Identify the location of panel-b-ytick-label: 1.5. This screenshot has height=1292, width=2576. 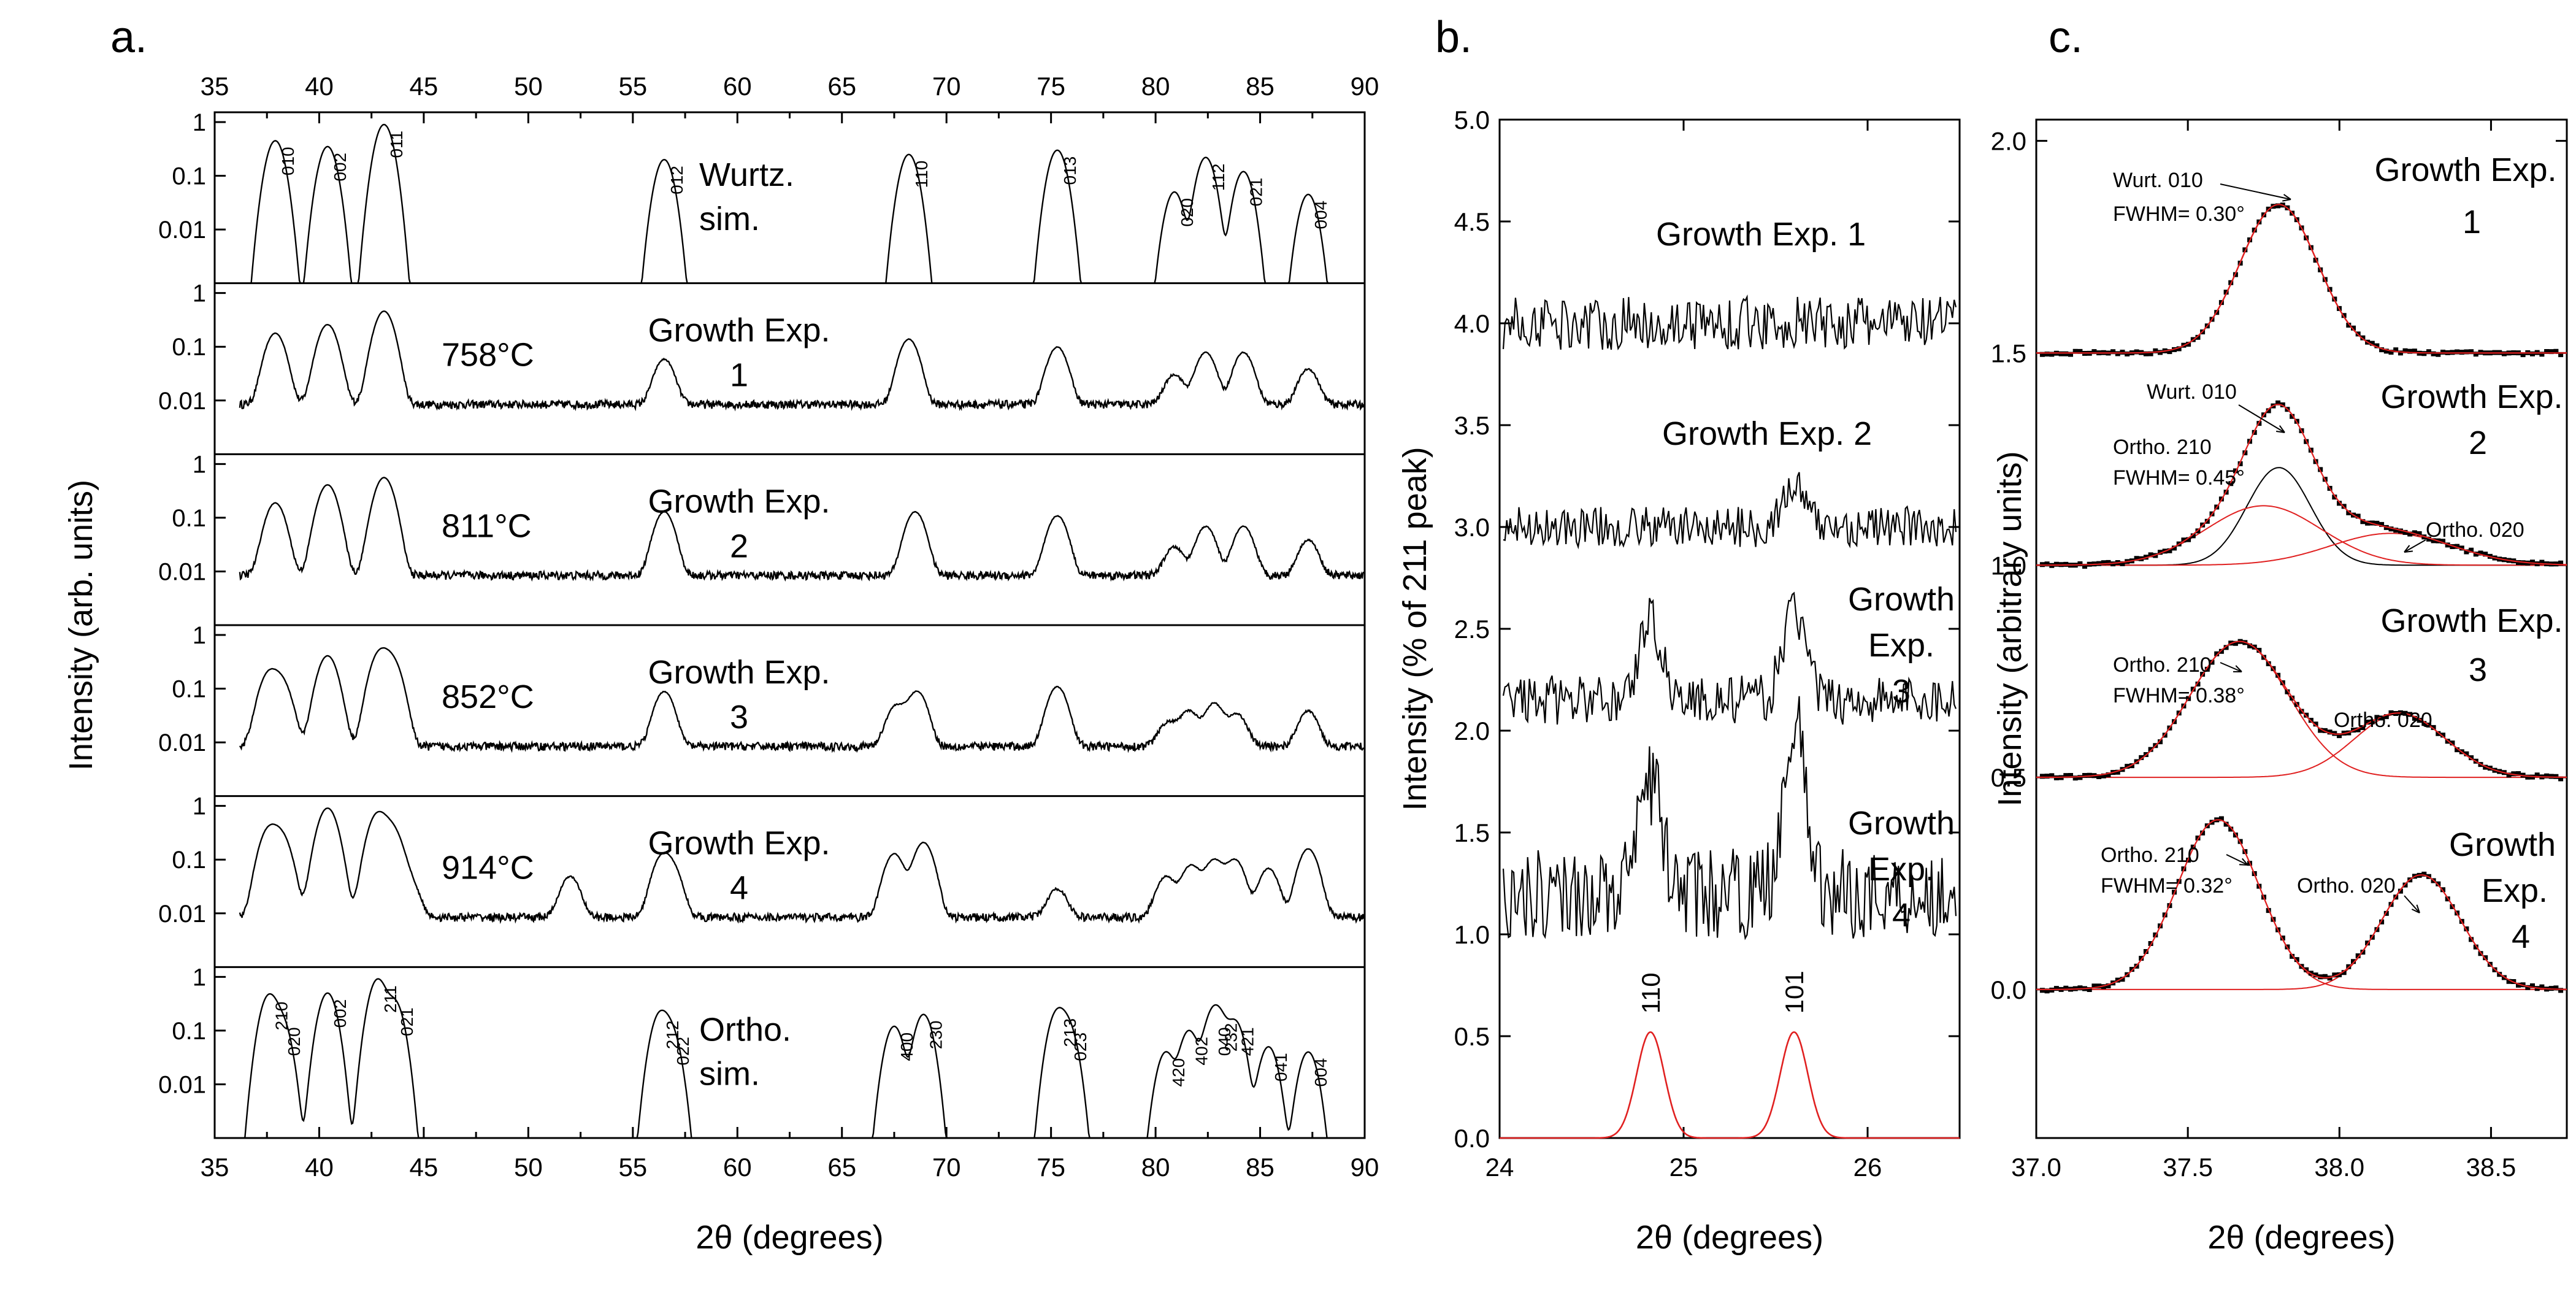
(1472, 832).